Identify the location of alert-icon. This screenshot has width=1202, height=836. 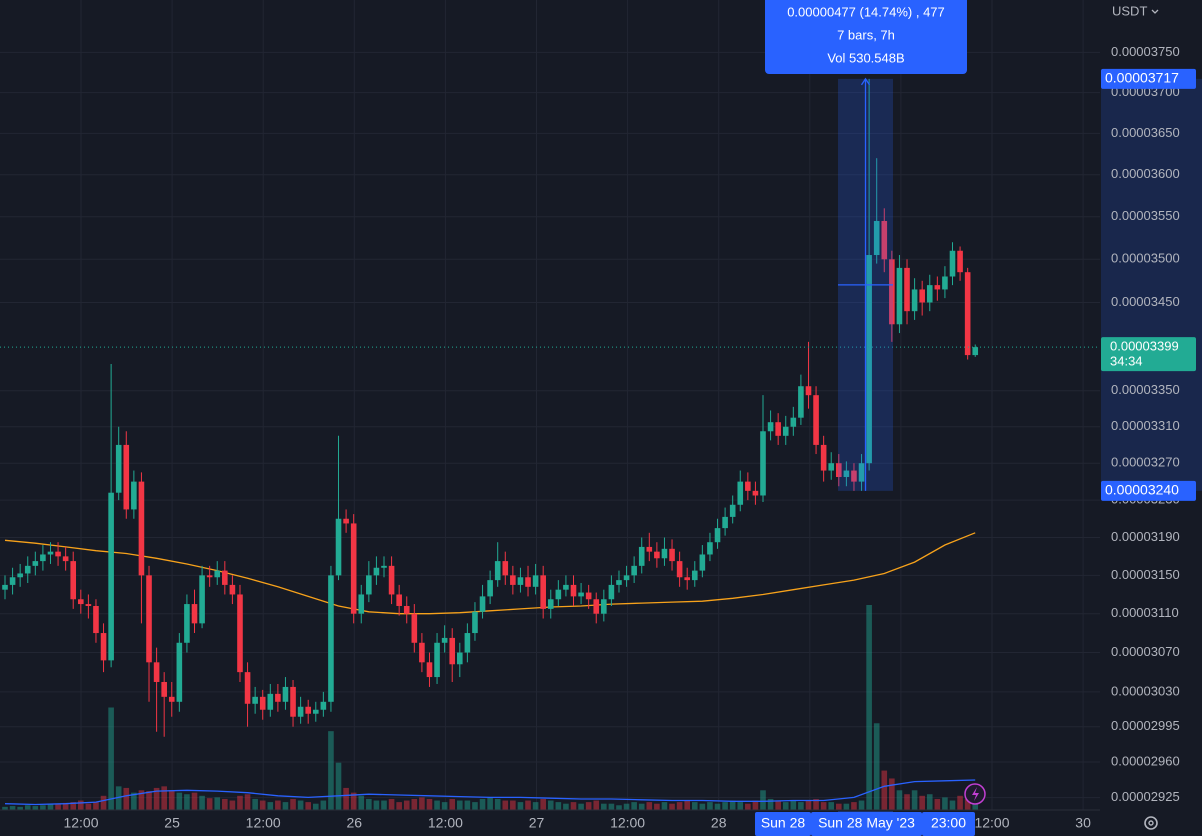
(975, 794).